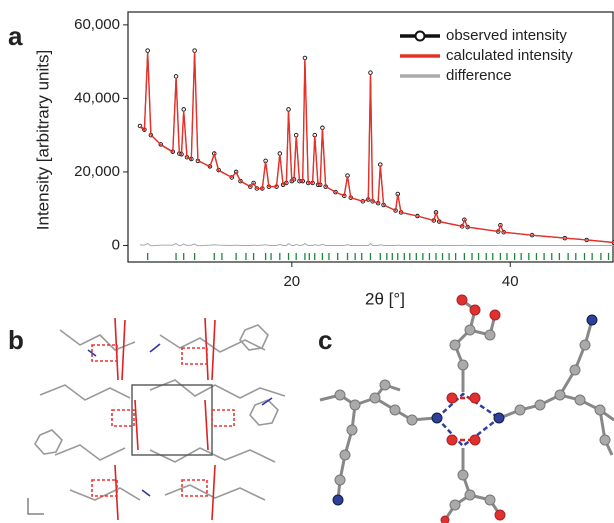 This screenshot has width=614, height=523. I want to click on series-line, so click(376, 244).